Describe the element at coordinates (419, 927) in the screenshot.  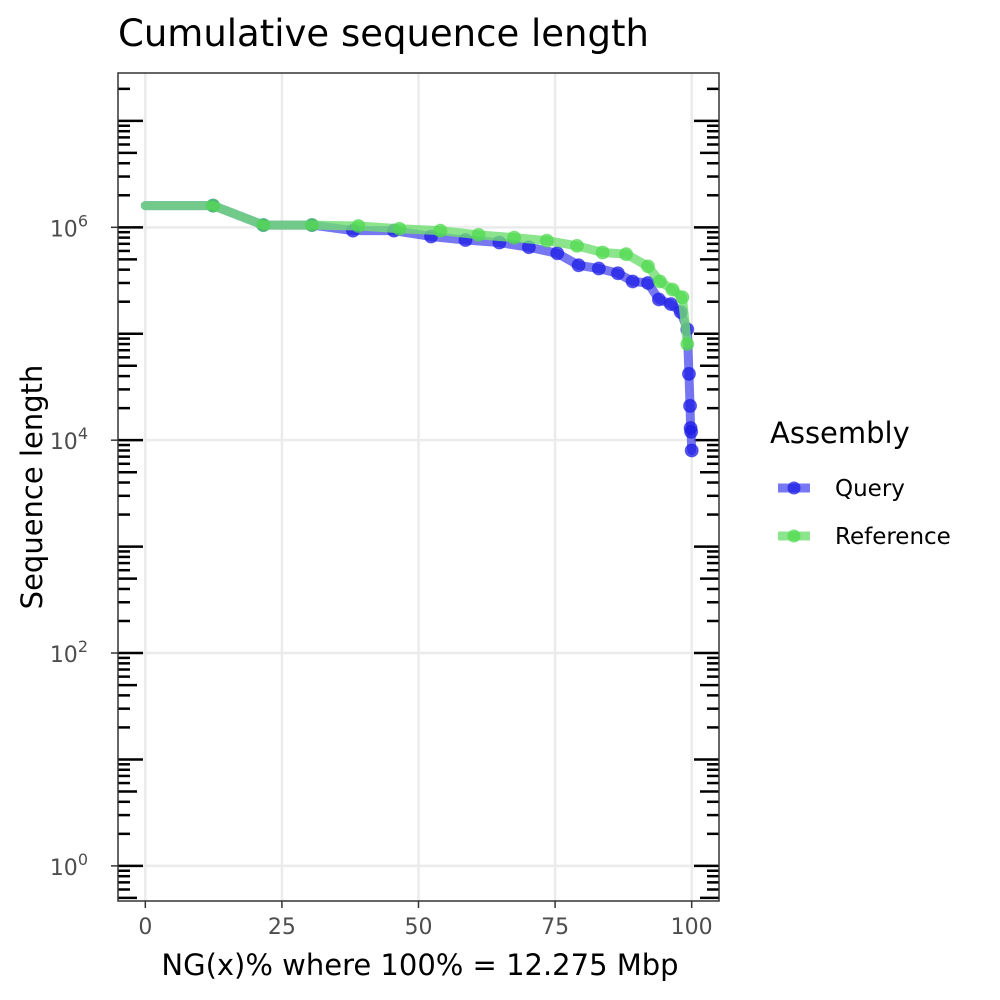
I see `x-tick-label: 50` at that location.